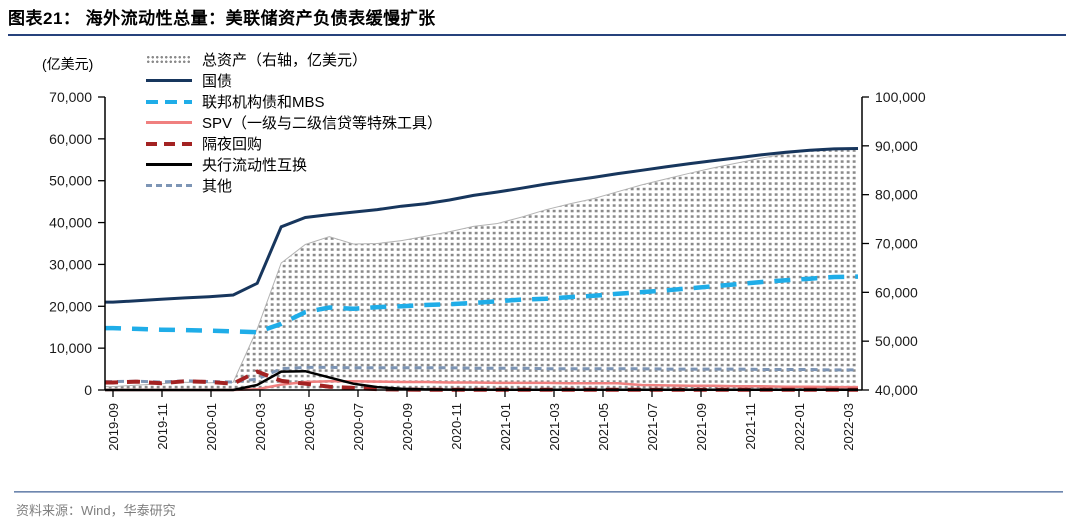 The height and width of the screenshot is (532, 1080). What do you see at coordinates (294, 80) in the screenshot?
I see `legend-item-treasuries: 国债` at bounding box center [294, 80].